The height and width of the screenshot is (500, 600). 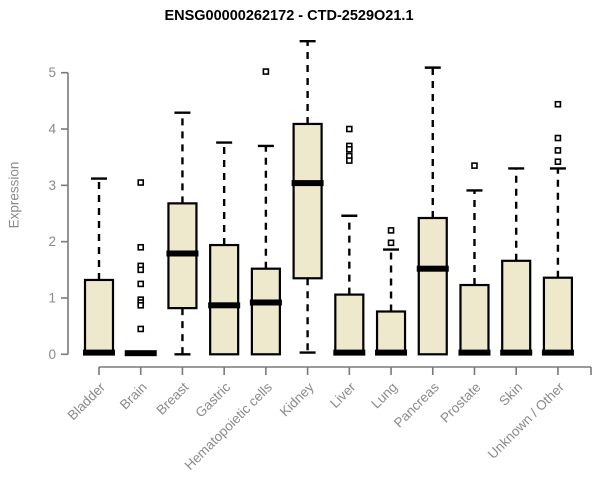 I want to click on boxplot-bladder, so click(x=99, y=266).